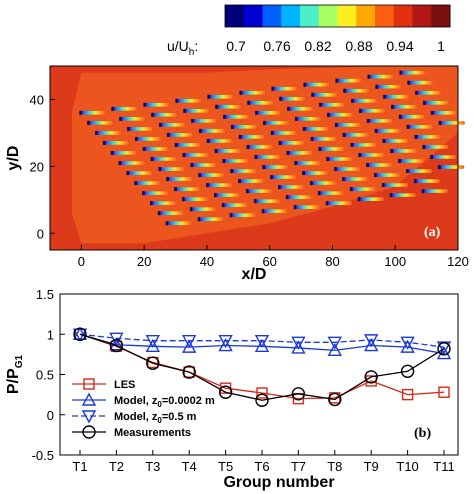  What do you see at coordinates (43, 455) in the screenshot?
I see `y-tick-label: -0.5` at bounding box center [43, 455].